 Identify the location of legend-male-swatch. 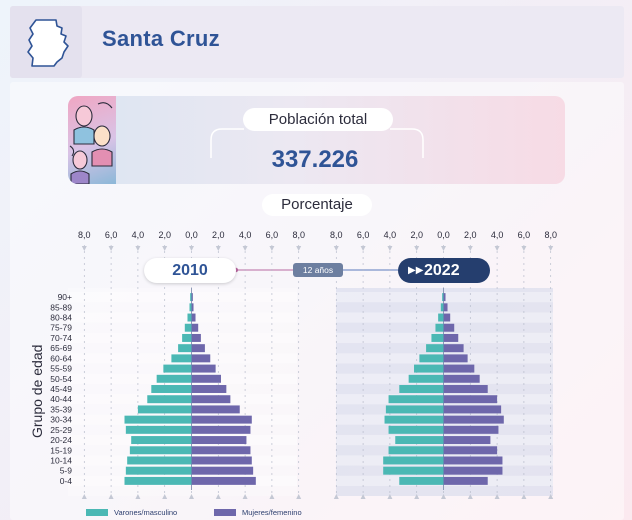
(97, 512).